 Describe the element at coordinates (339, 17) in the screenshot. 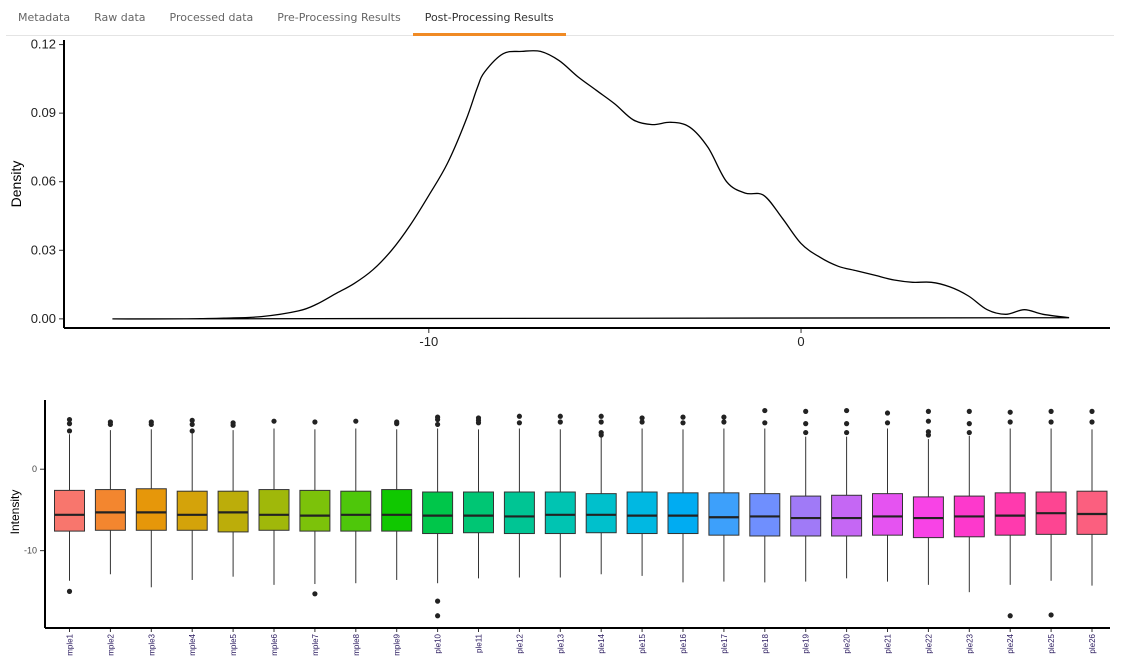

I see `tab-pre-processing-results: Pre-Processing Results` at that location.